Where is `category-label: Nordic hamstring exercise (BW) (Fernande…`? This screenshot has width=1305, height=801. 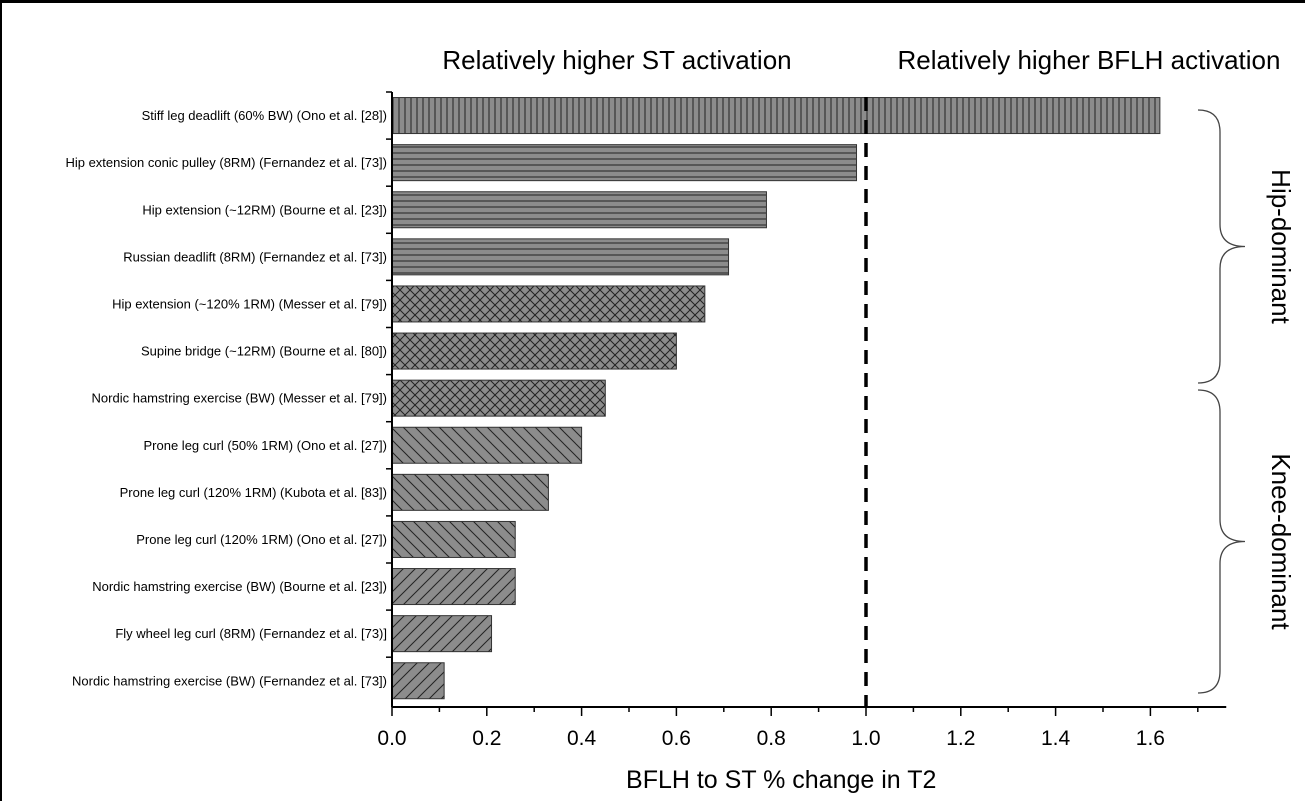
category-label: Nordic hamstring exercise (BW) (Fernande… is located at coordinates (229, 680).